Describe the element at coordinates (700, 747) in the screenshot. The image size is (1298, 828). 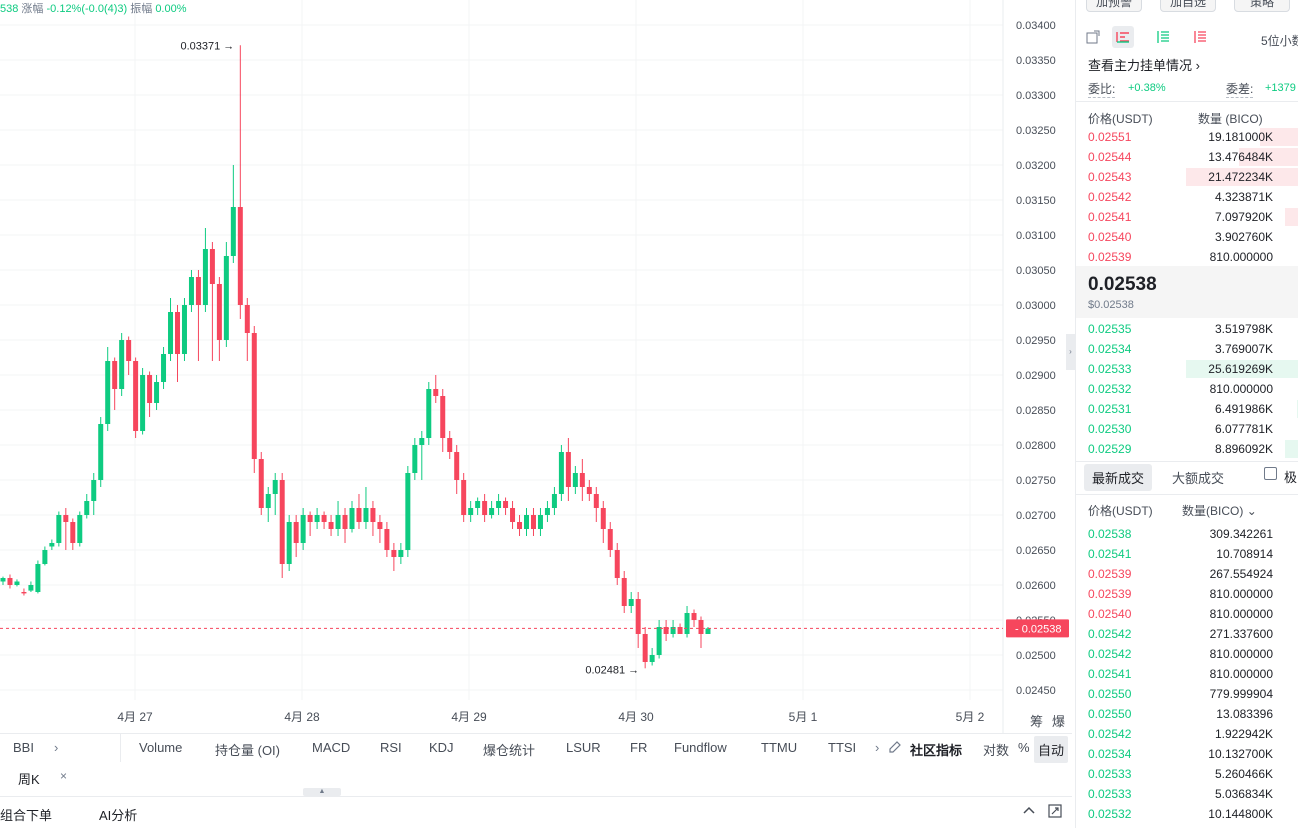
I see `indicator-8: Fundflow` at that location.